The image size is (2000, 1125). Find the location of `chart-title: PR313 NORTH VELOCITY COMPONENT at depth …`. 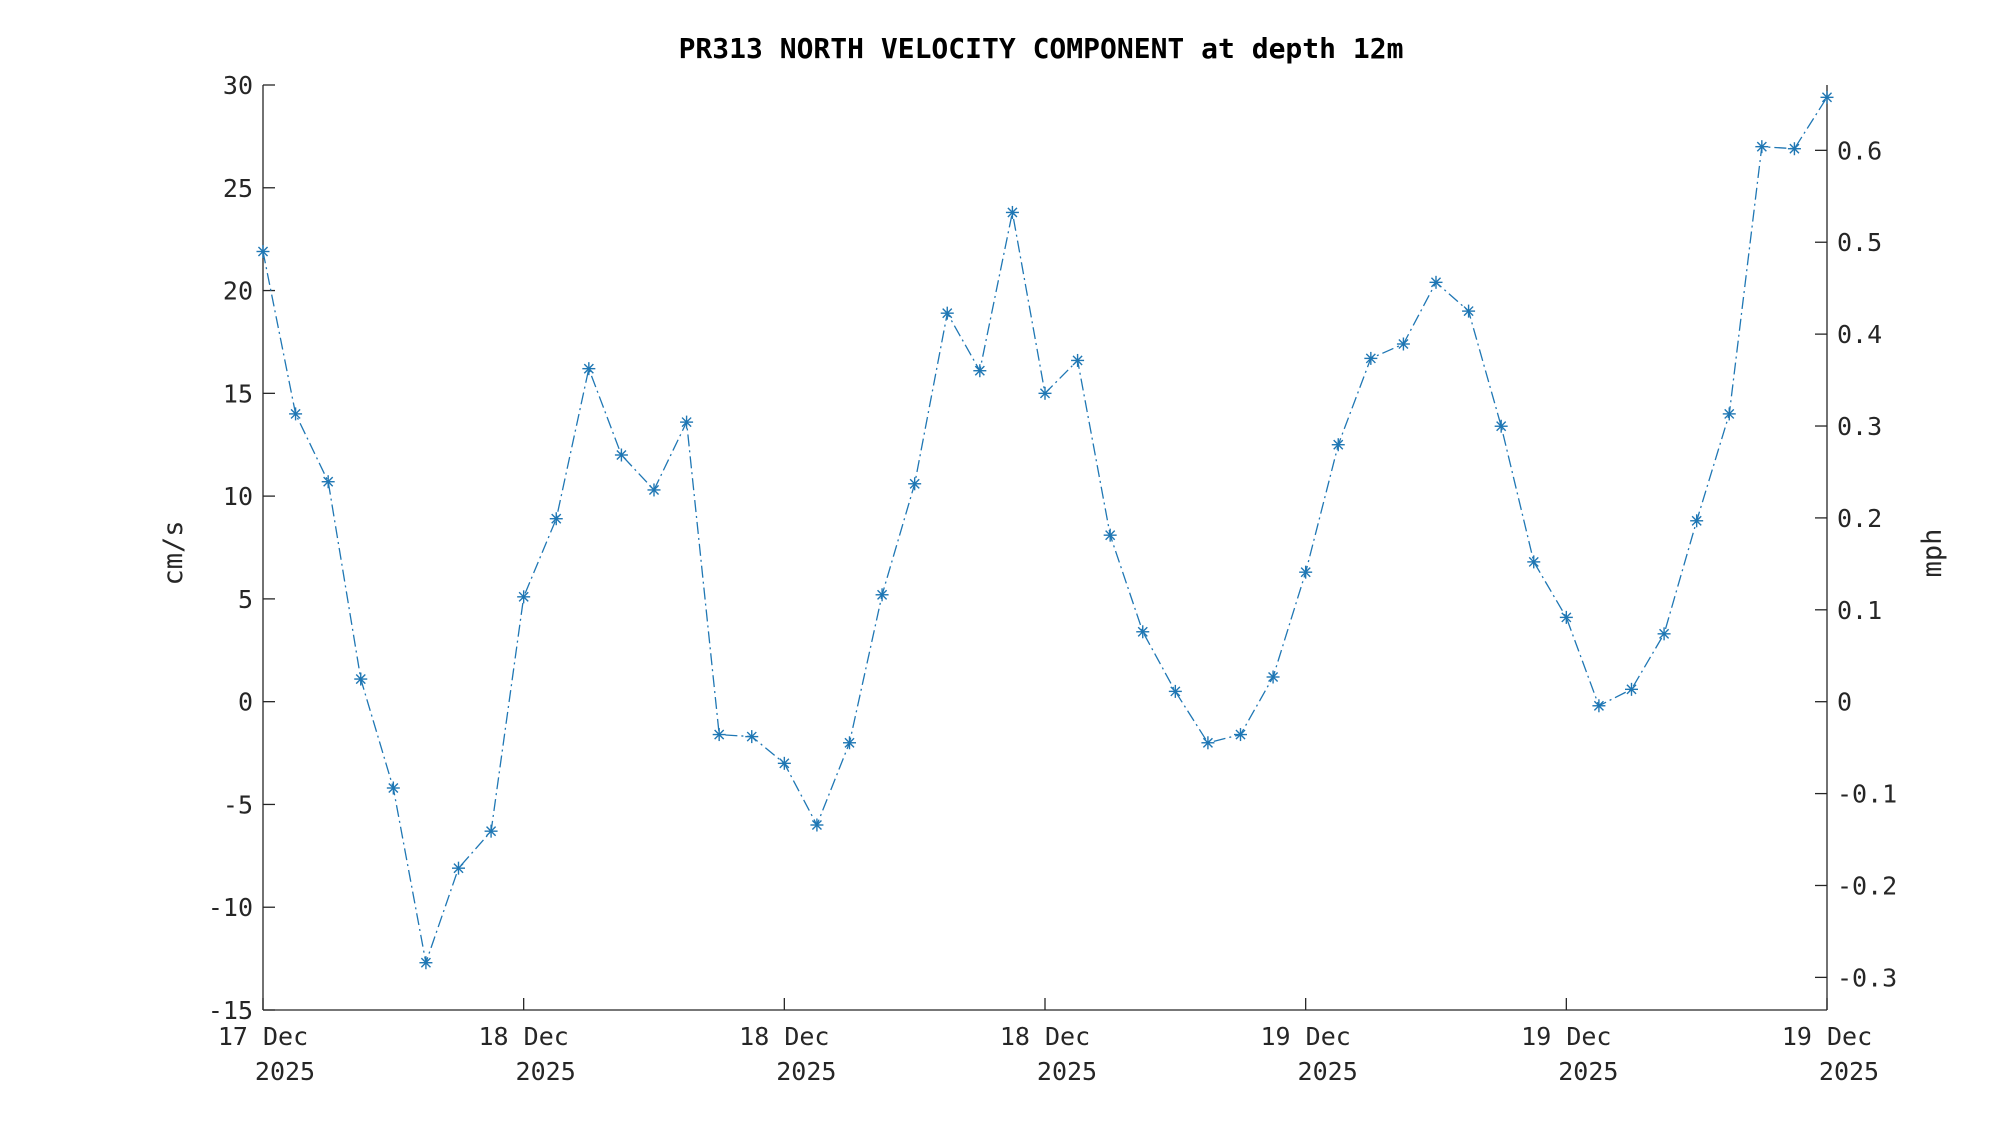

chart-title: PR313 NORTH VELOCITY COMPONENT at depth … is located at coordinates (1041, 48).